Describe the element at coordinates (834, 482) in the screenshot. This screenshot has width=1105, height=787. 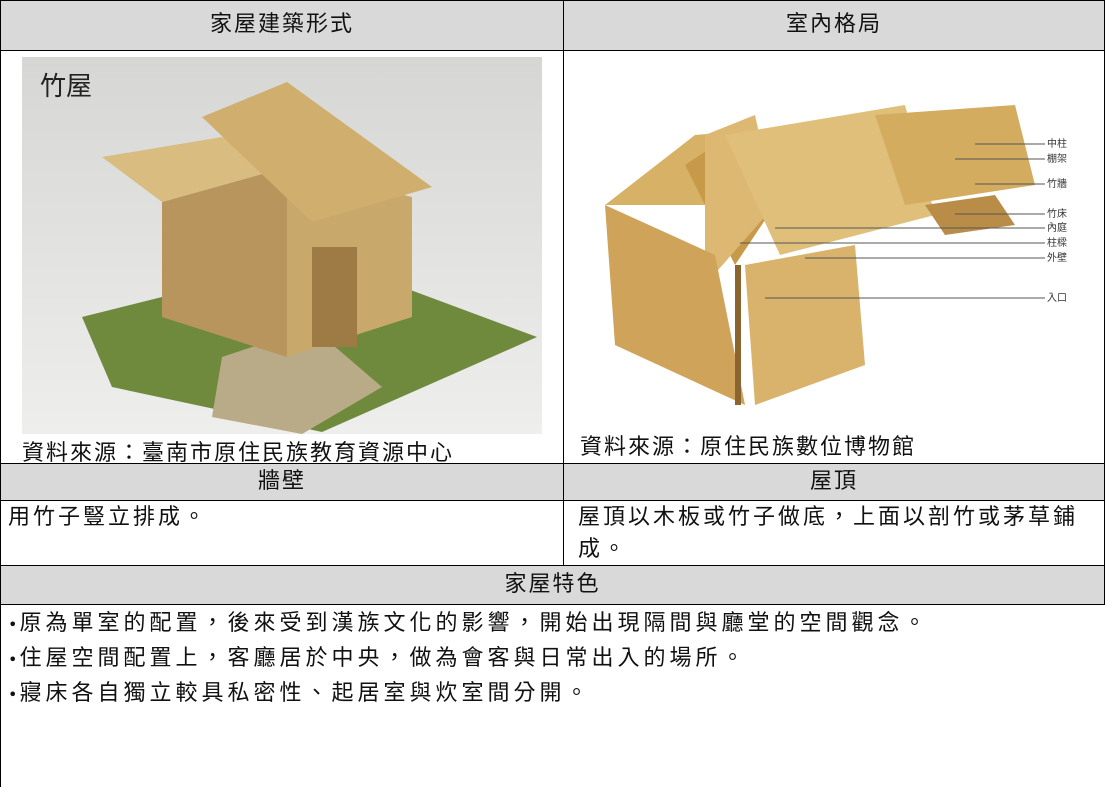
I see `subheader-cell: 屋頂` at that location.